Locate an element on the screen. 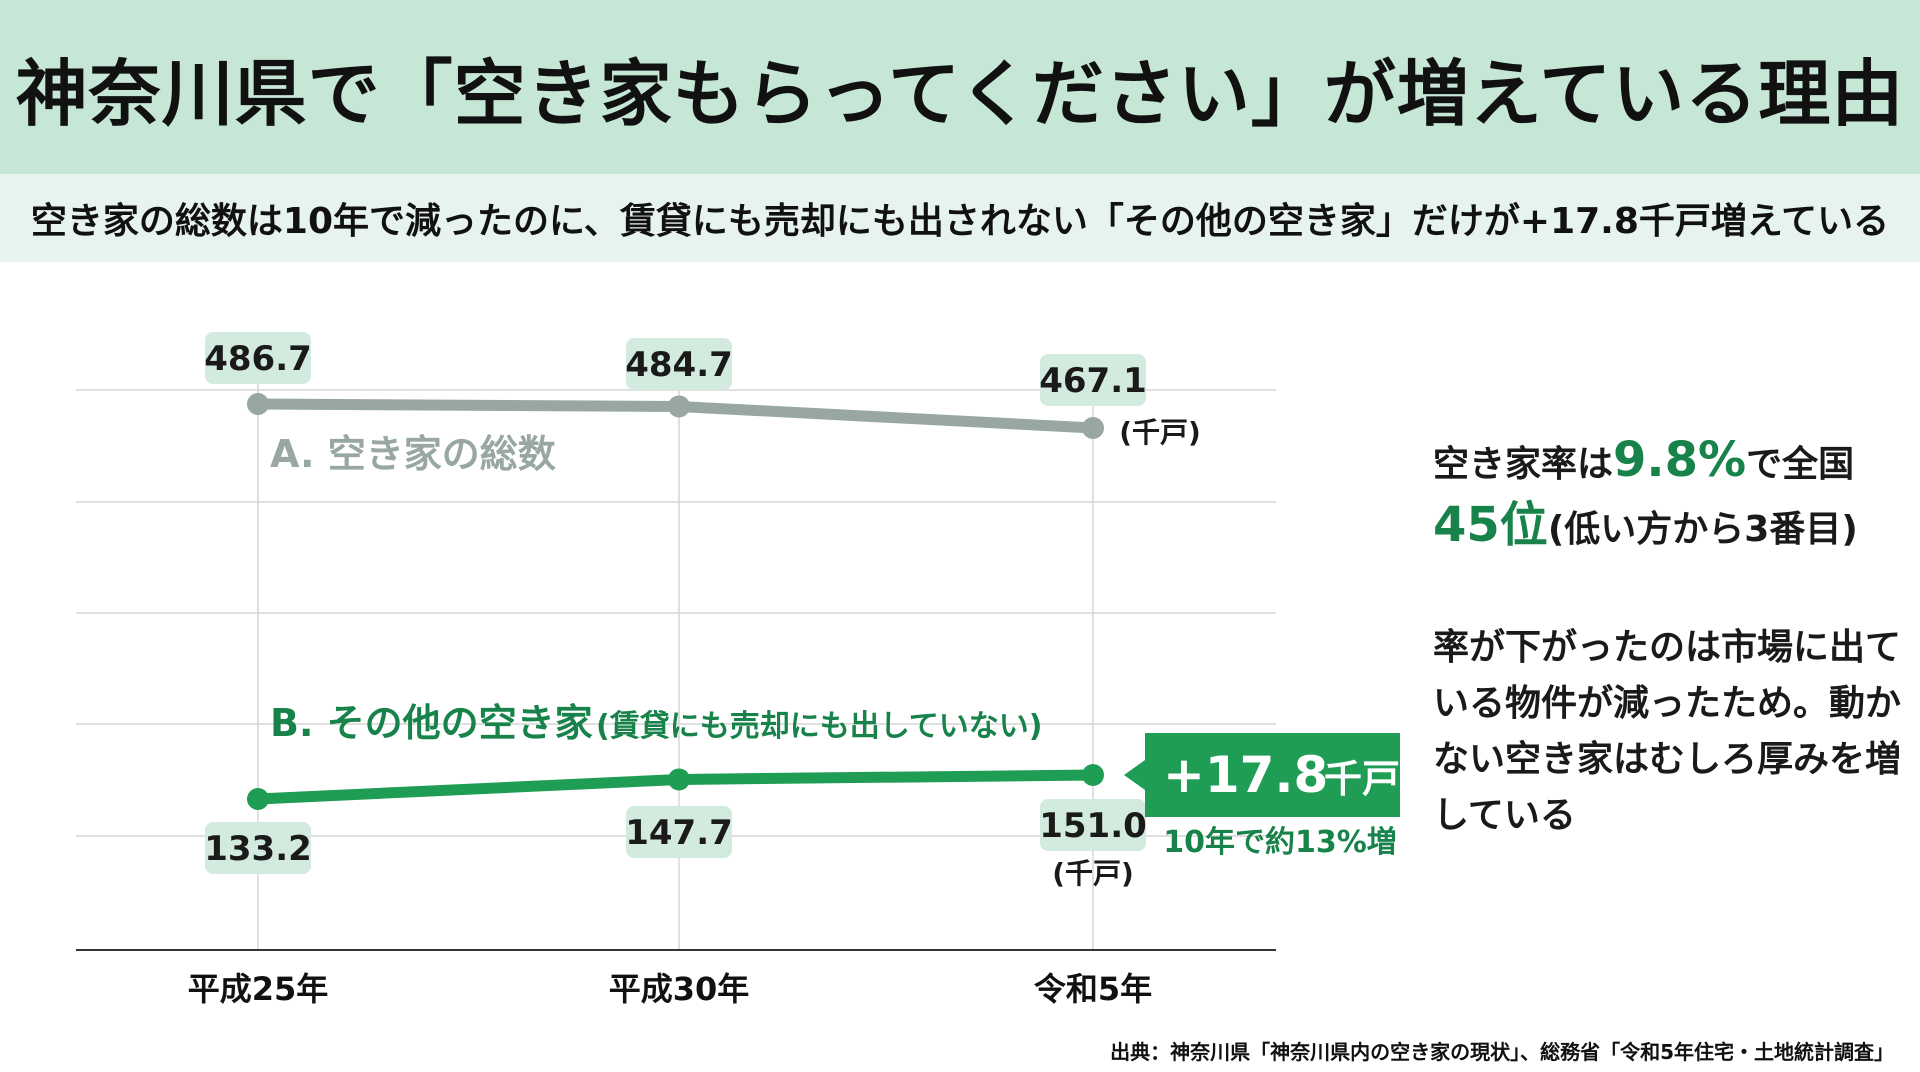  series-b-value-label: 151.0 is located at coordinates (1093, 826).